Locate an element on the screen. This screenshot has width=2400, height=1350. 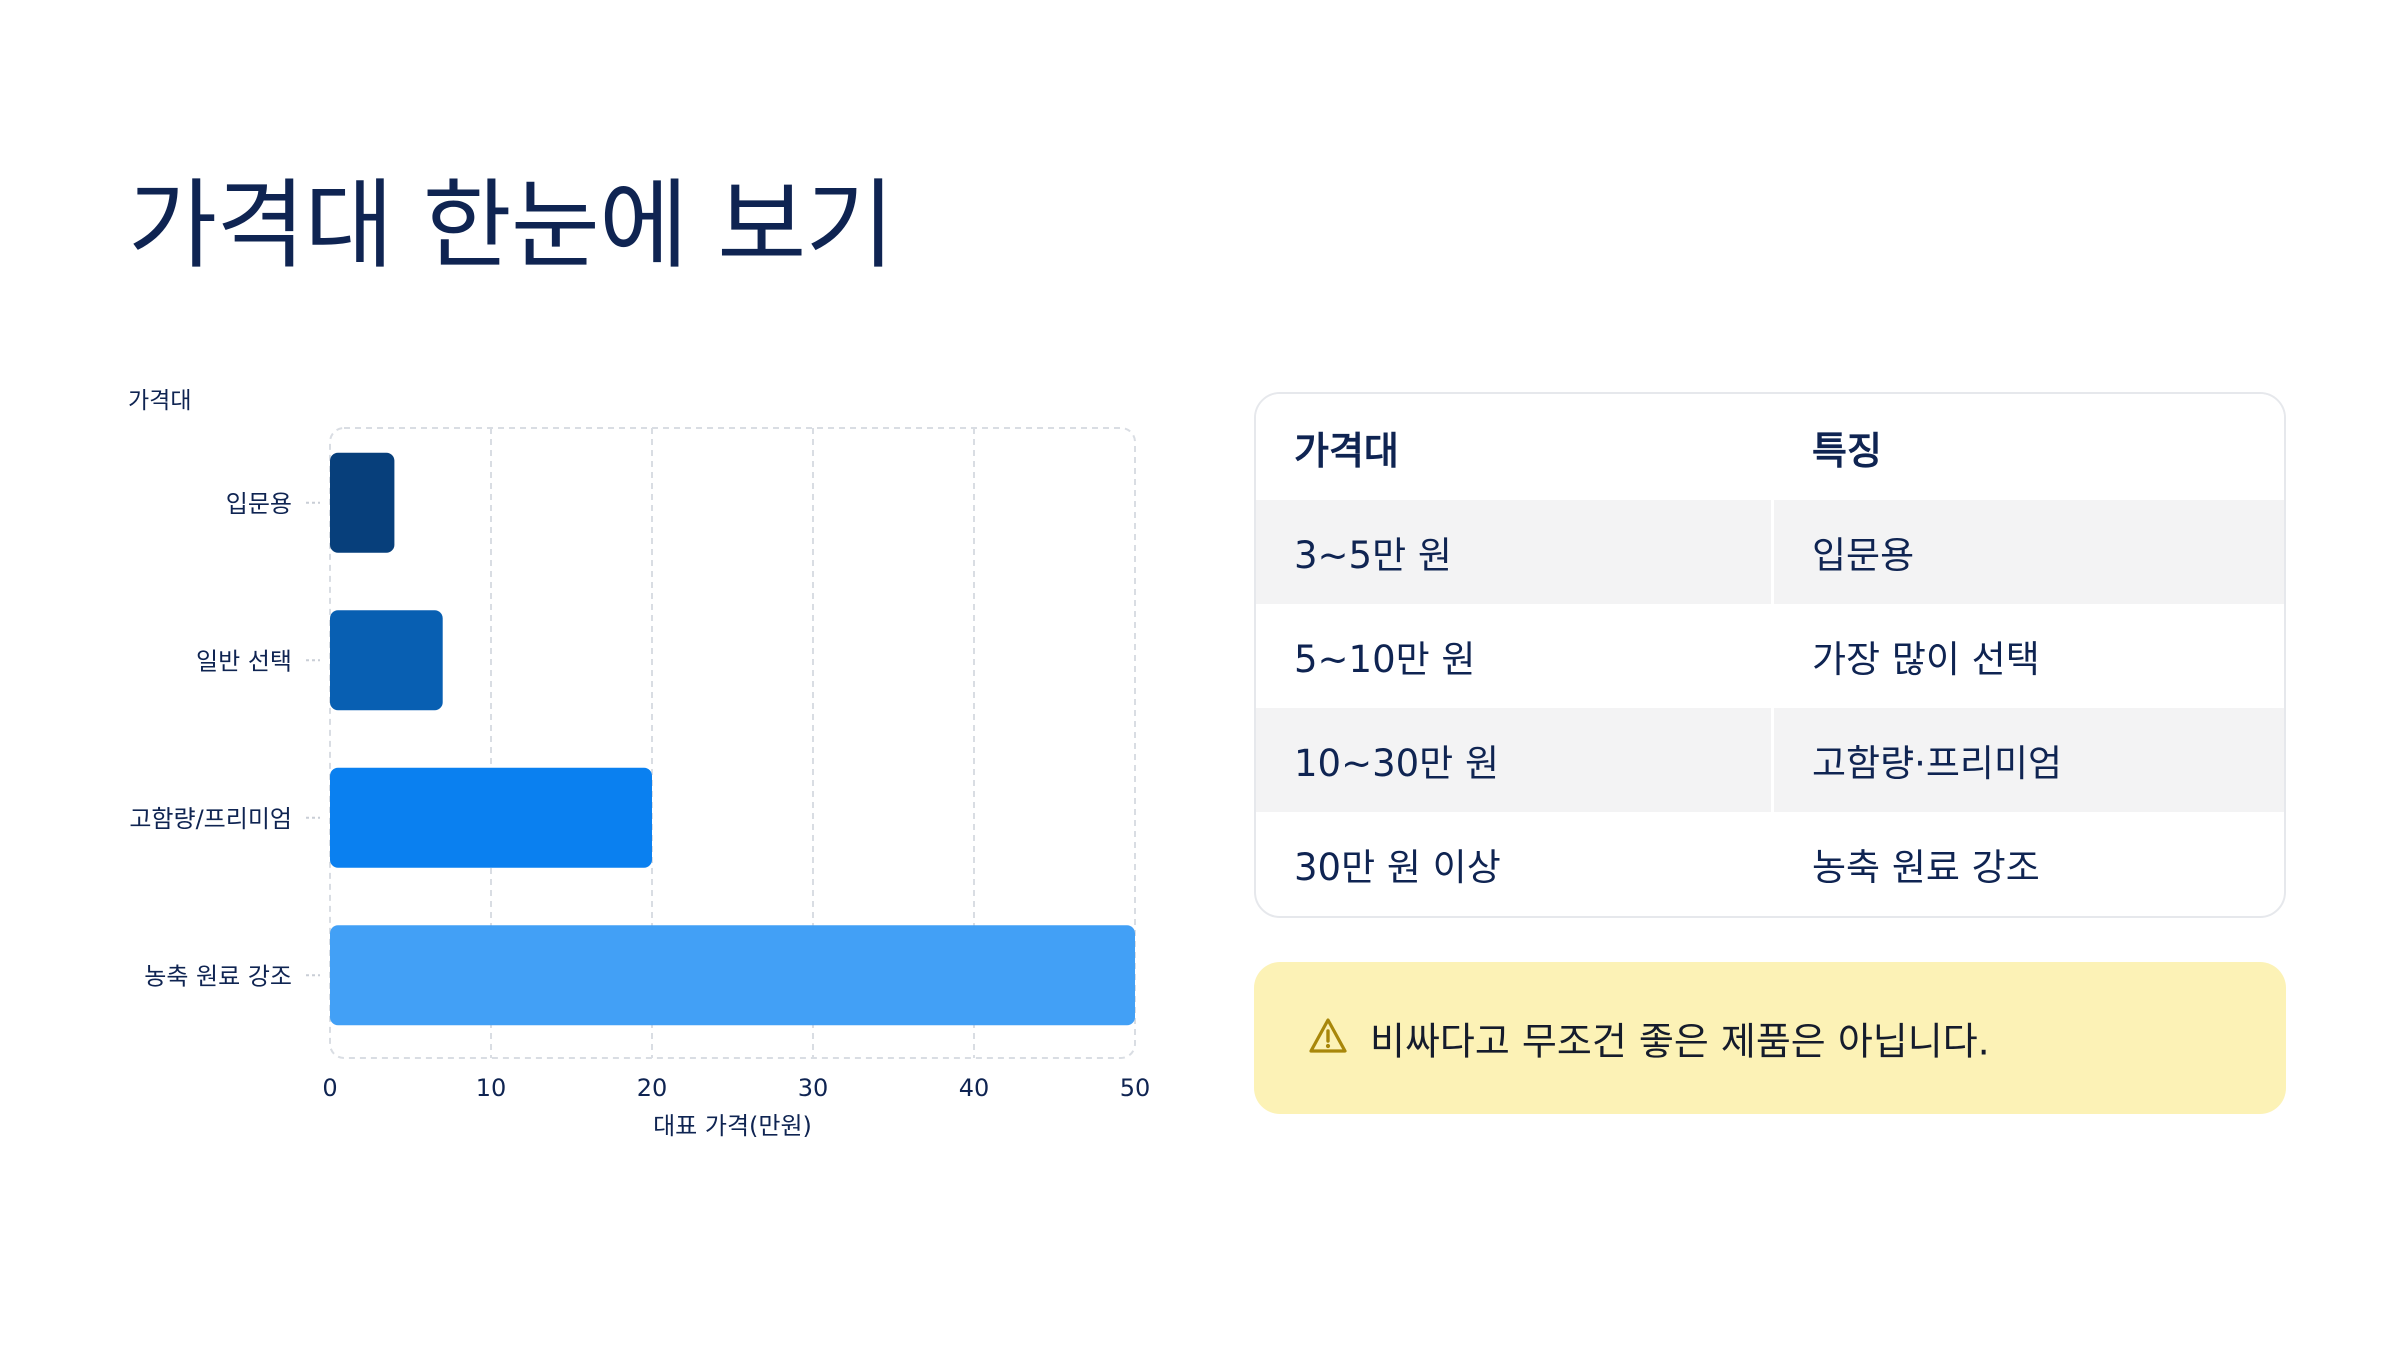
warning-callout: 비싸다고 무조건 좋은 제품은 아닙니다. is located at coordinates (1770, 1038).